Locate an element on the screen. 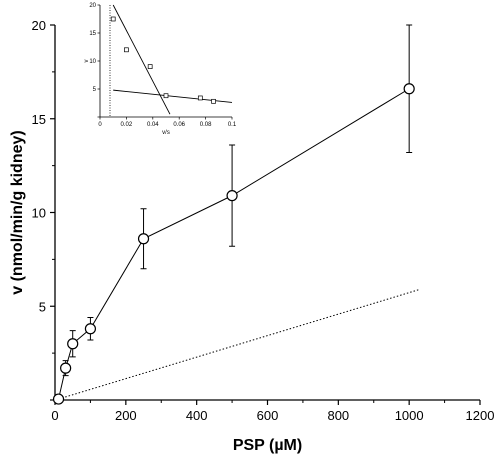 The height and width of the screenshot is (466, 500). y-tick-label: 20 is located at coordinates (39, 25).